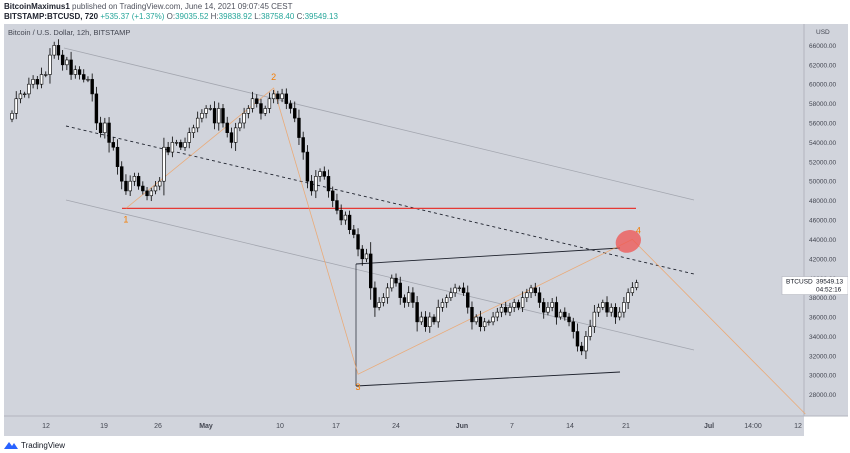  What do you see at coordinates (822, 259) in the screenshot?
I see `price-tick-label: 42000.00` at bounding box center [822, 259].